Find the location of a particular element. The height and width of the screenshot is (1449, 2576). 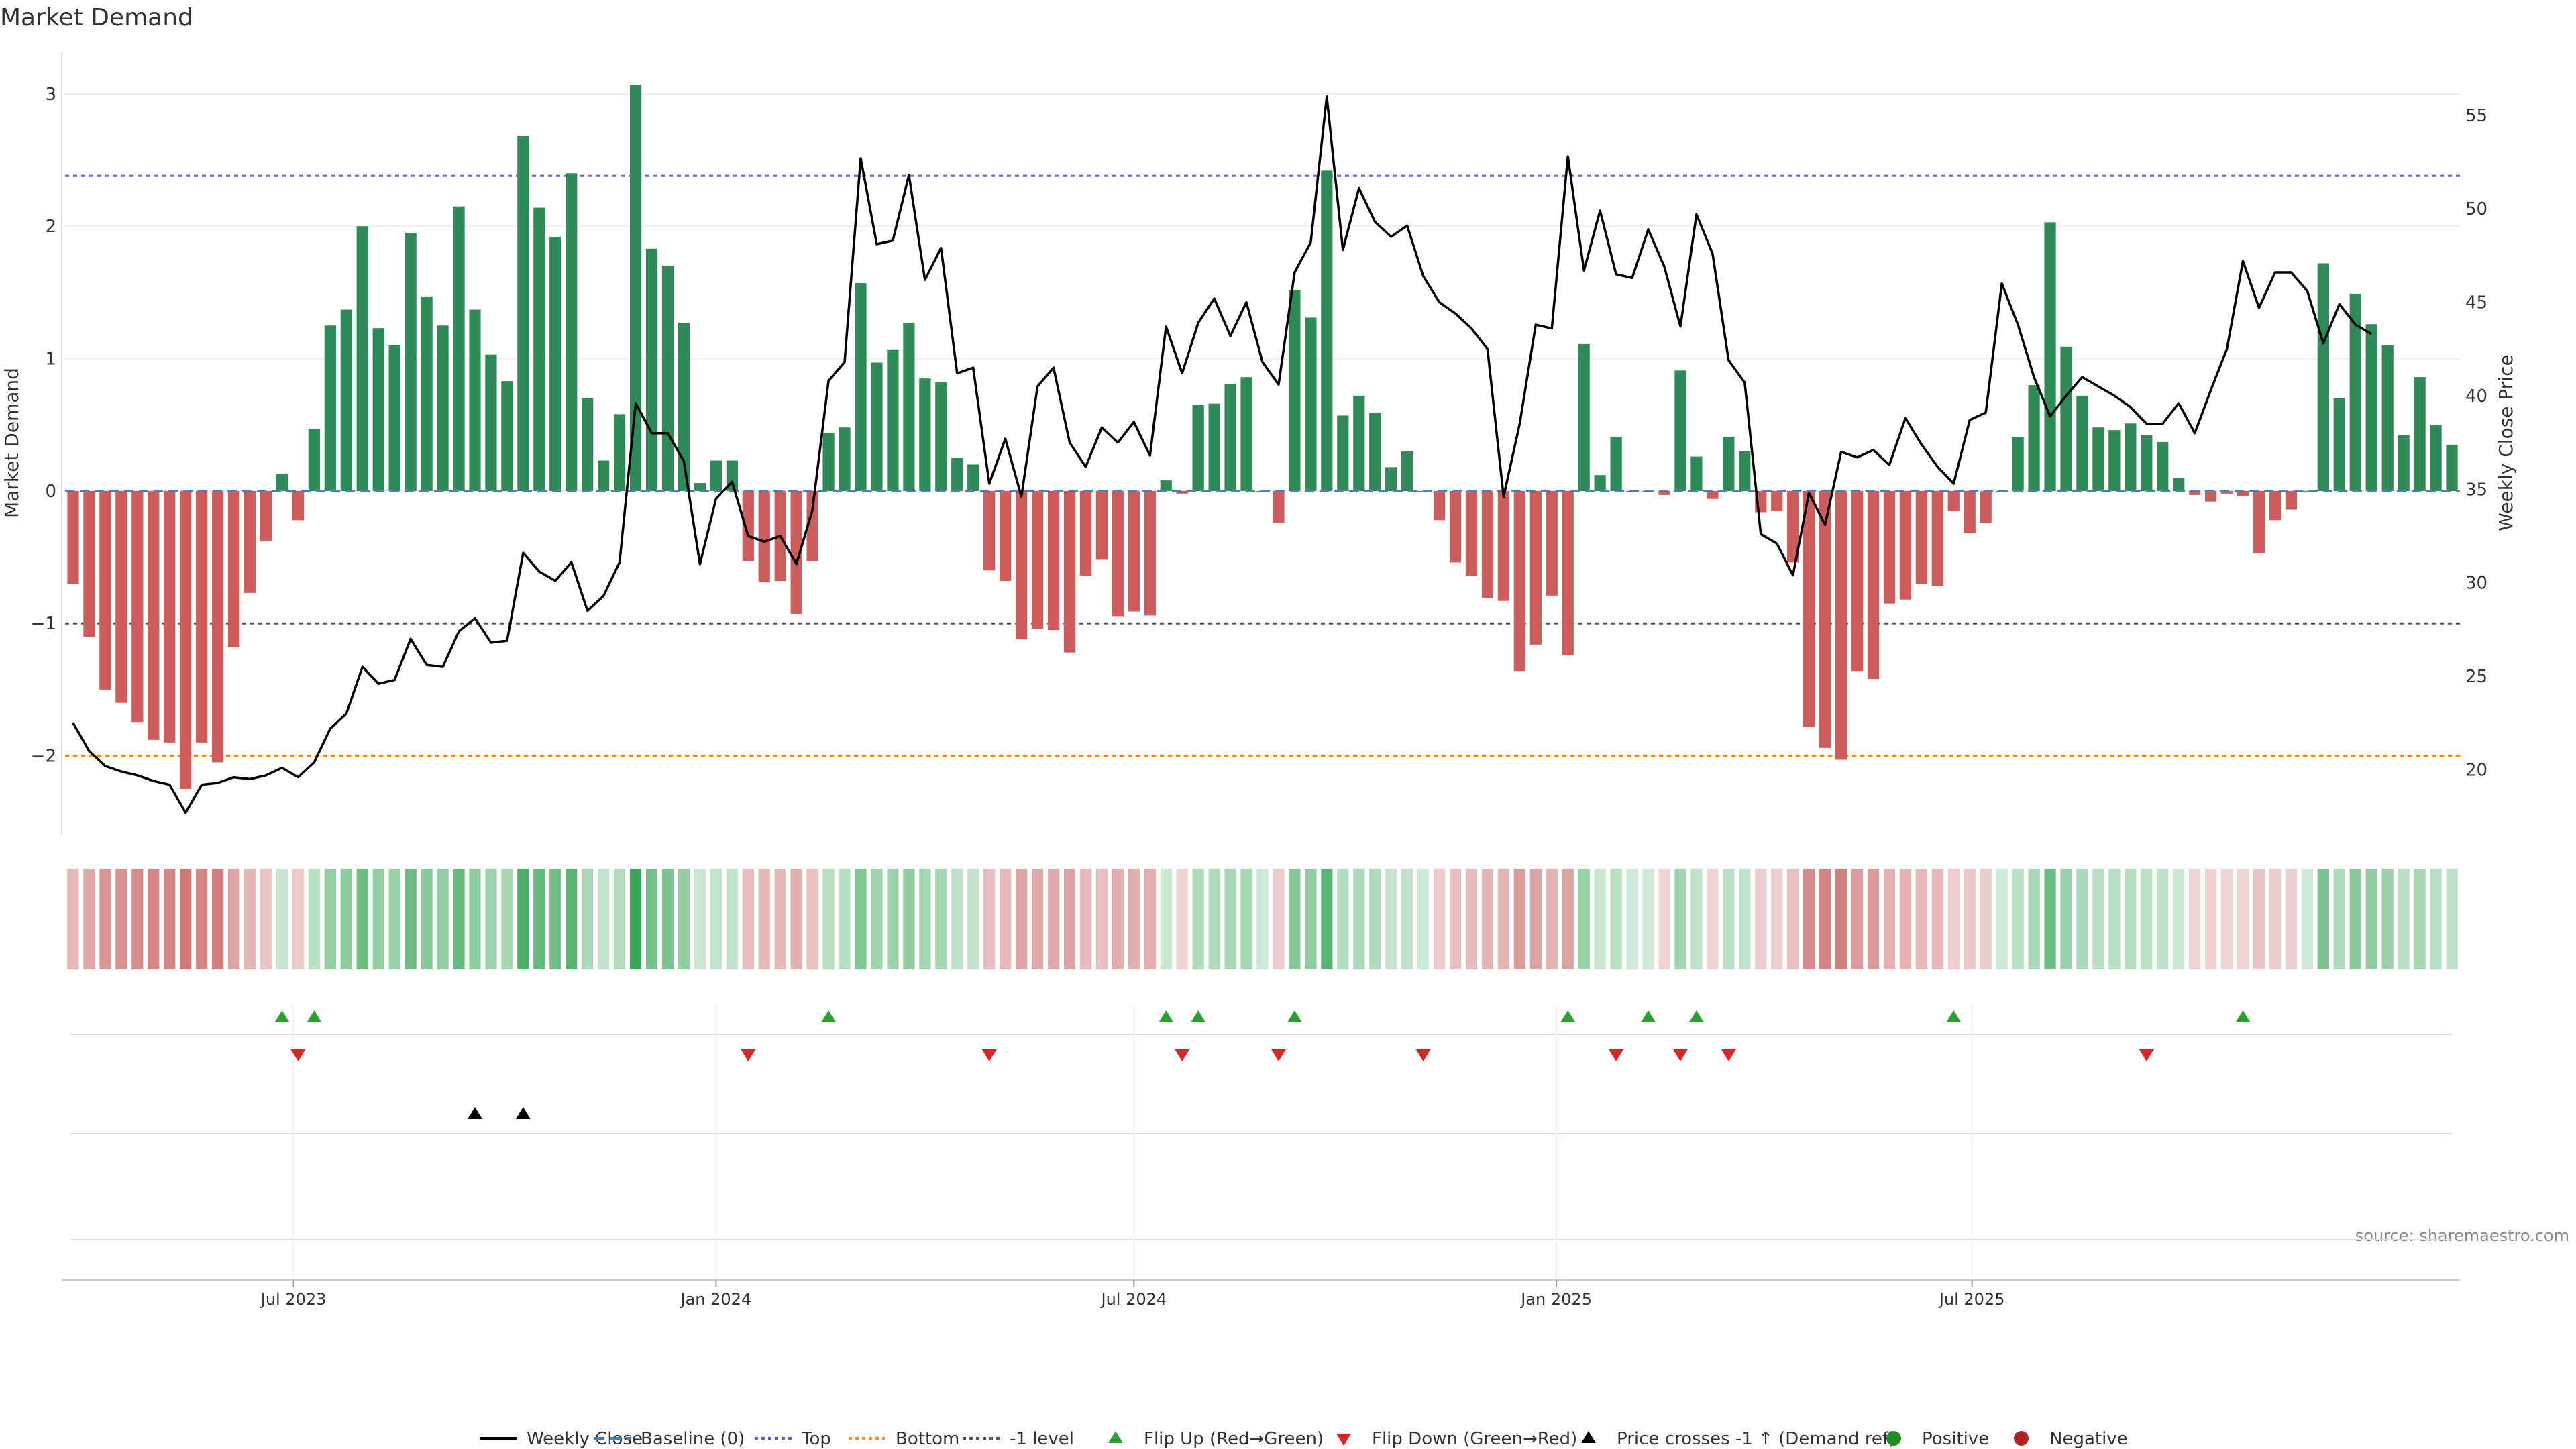

right-axis-label: Weekly Close Price is located at coordinates (2506, 442).